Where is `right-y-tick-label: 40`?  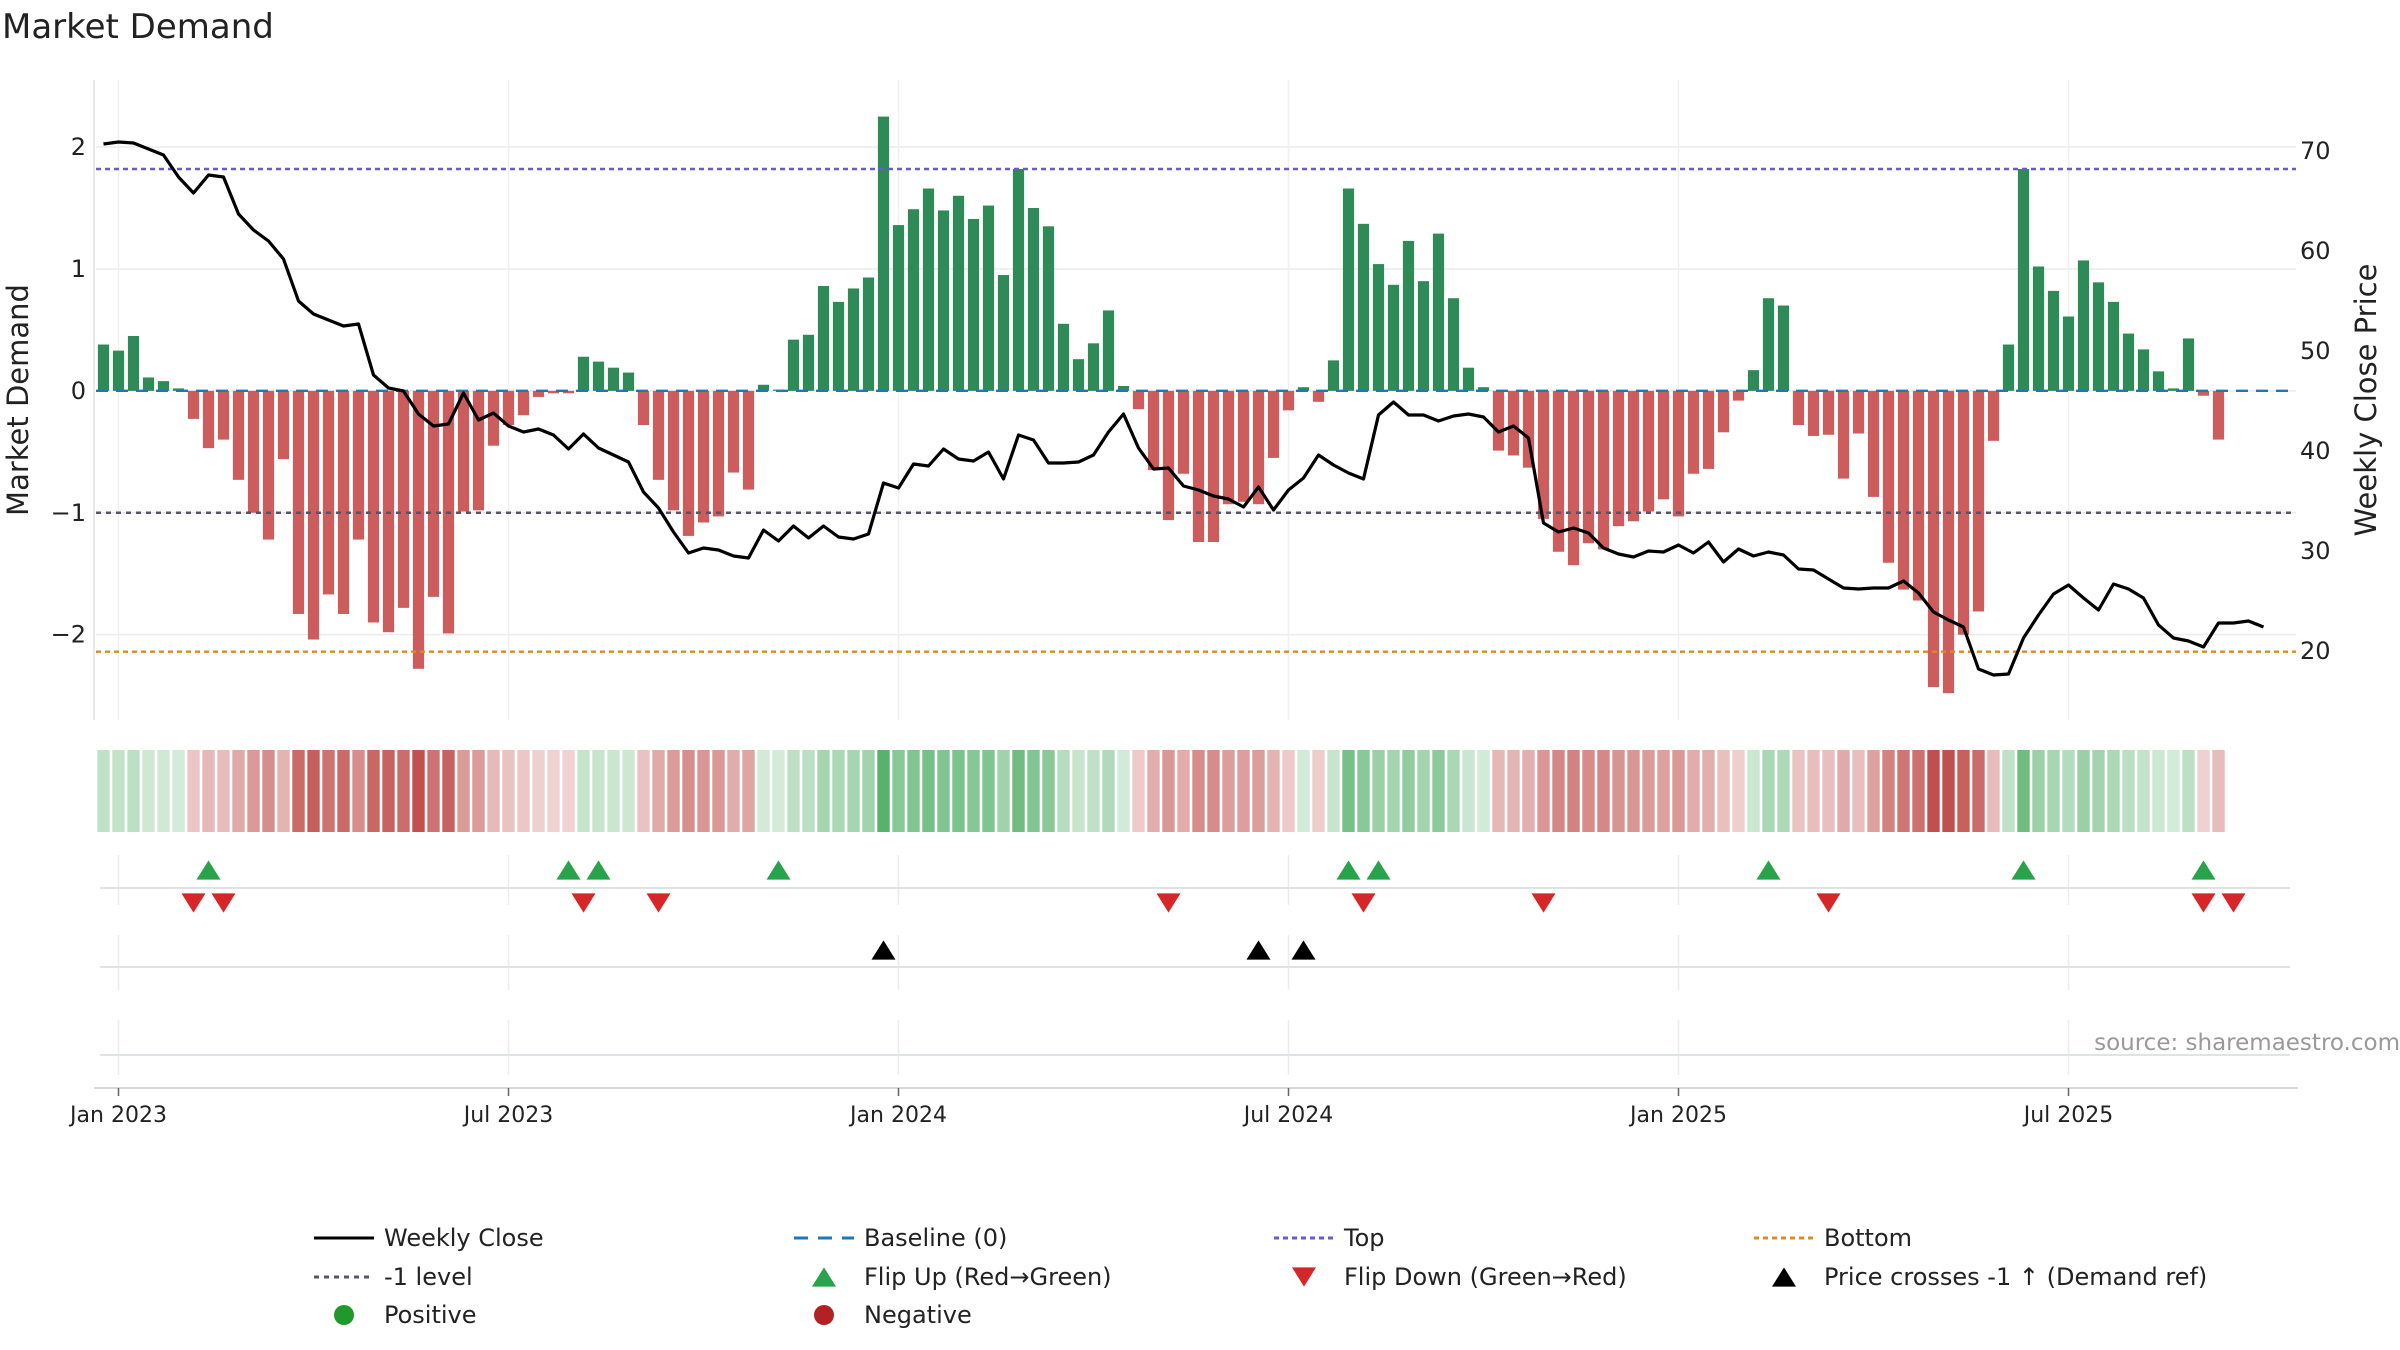
right-y-tick-label: 40 is located at coordinates (2315, 451).